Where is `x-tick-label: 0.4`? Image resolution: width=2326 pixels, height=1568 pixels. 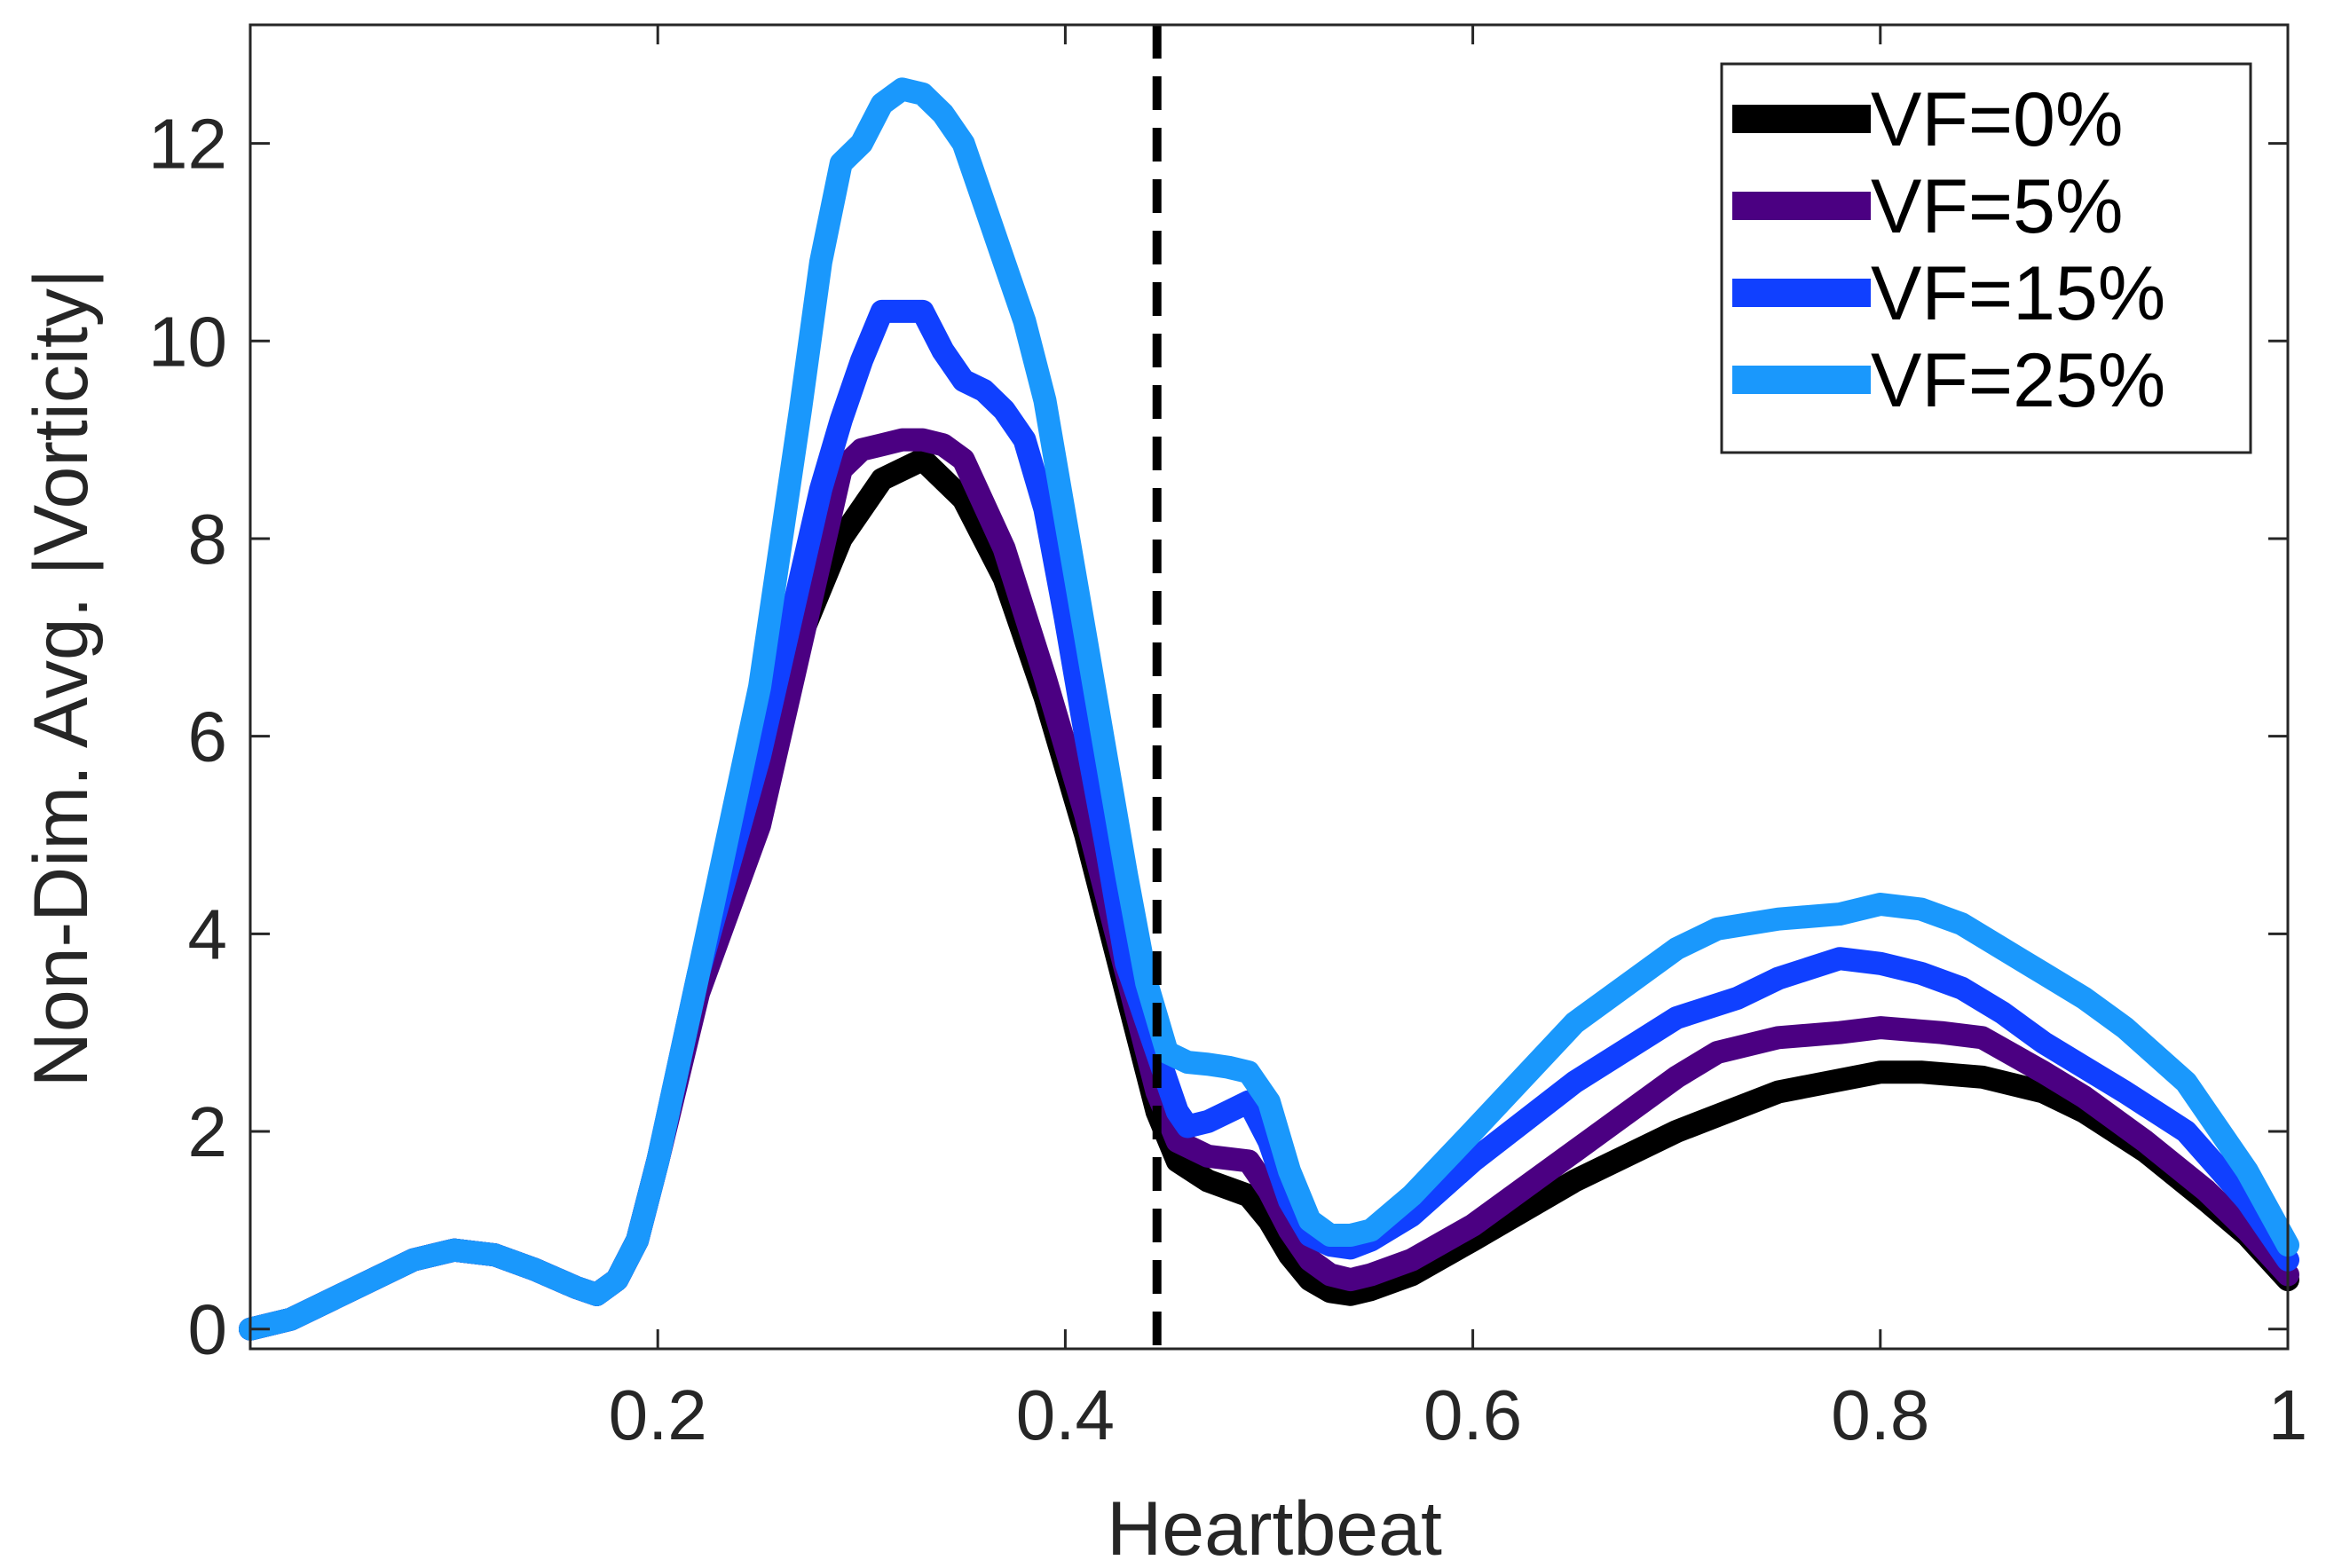
x-tick-label: 0.4 is located at coordinates (1065, 1414).